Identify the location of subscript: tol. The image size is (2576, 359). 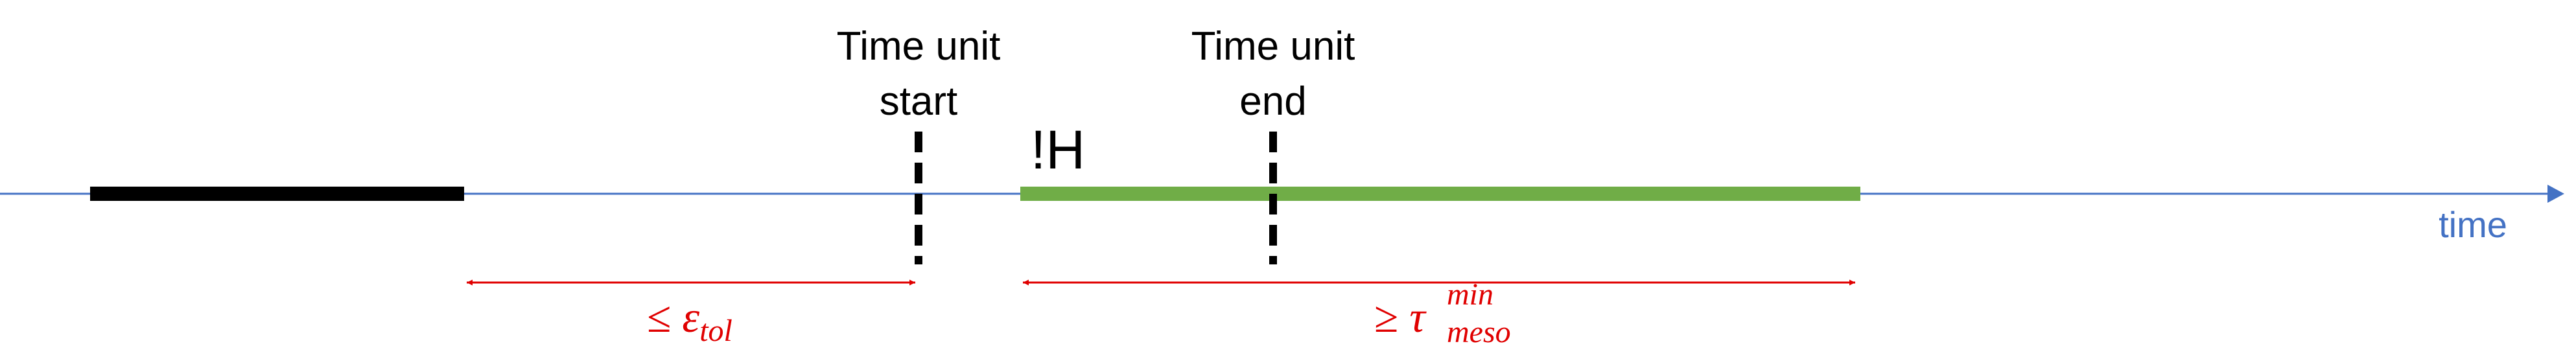
(715, 331).